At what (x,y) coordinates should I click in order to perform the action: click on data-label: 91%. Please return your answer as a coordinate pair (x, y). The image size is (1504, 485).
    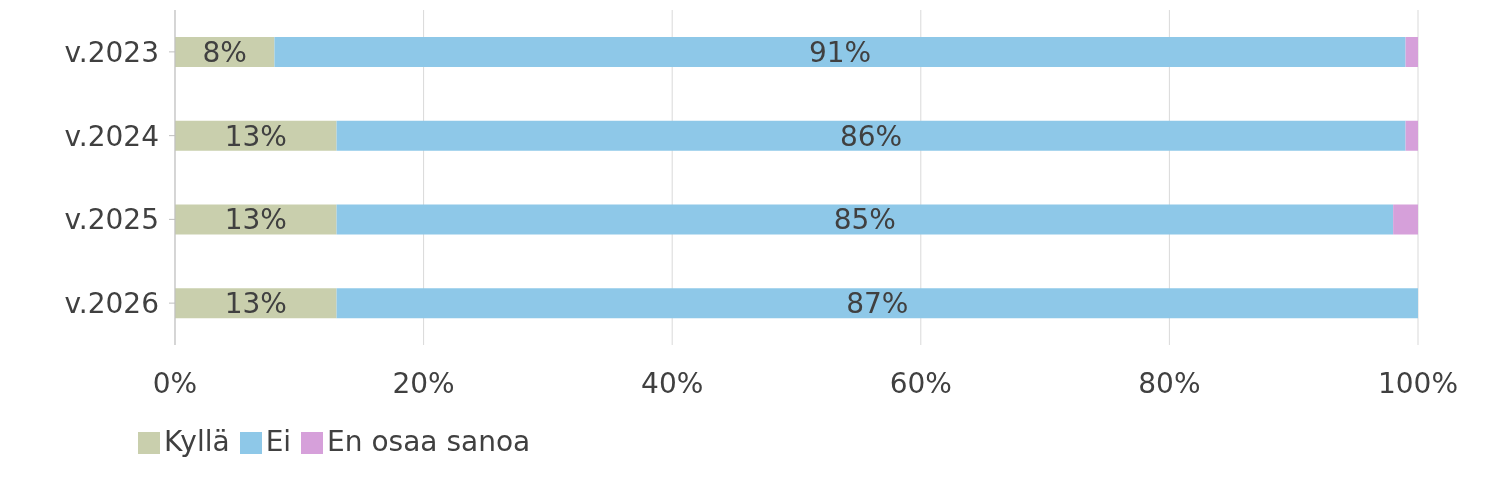
    Looking at the image, I should click on (840, 52).